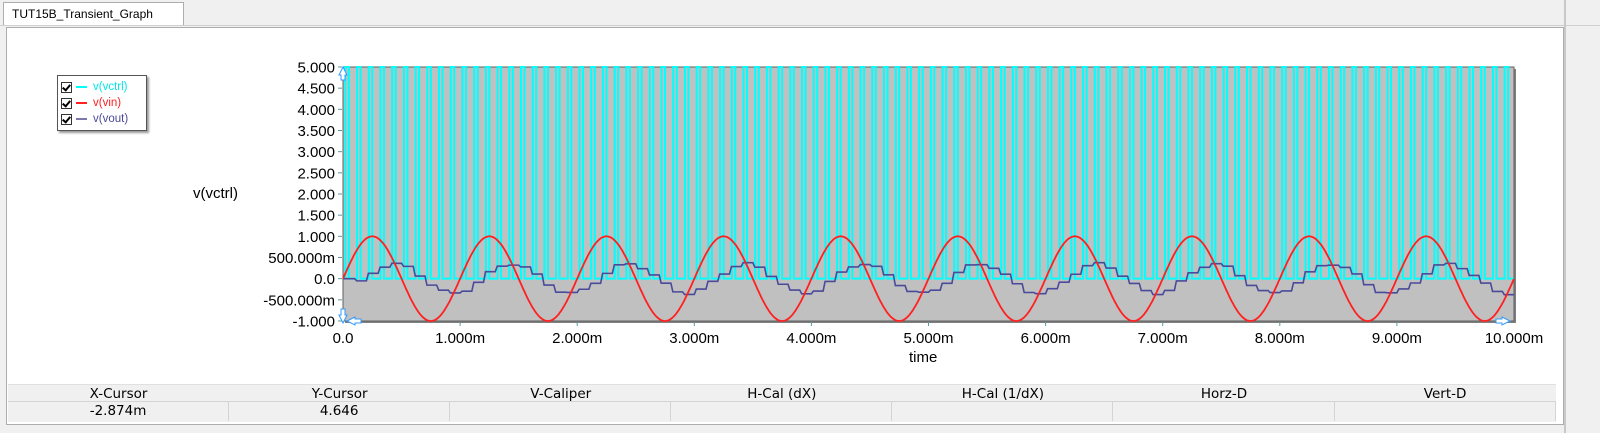 This screenshot has width=1600, height=433. What do you see at coordinates (1163, 338) in the screenshot?
I see `x-tick-label: 7.000m` at bounding box center [1163, 338].